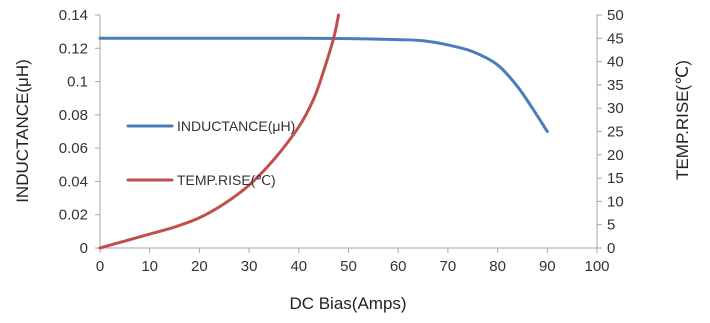  I want to click on y-right-tick-label: 10, so click(615, 201).